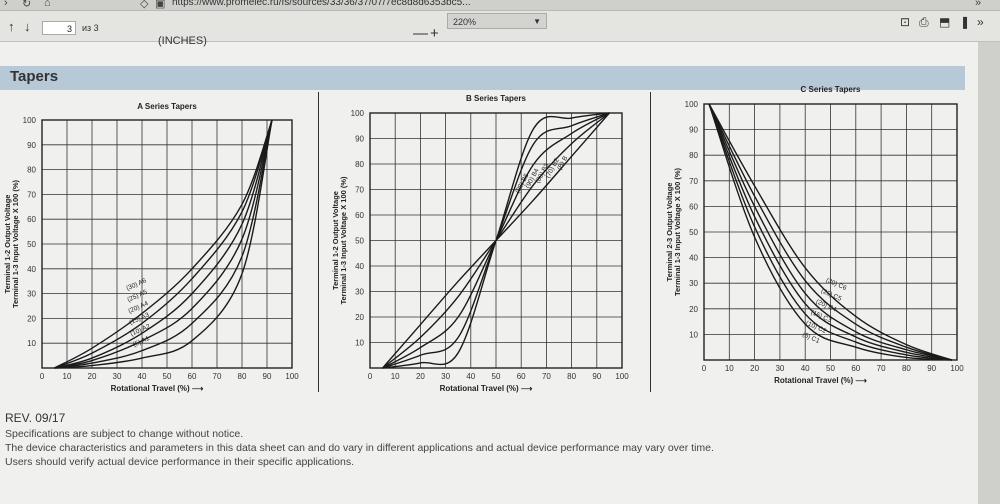 This screenshot has width=1000, height=504. I want to click on revision: REV. 09/17, so click(35, 418).